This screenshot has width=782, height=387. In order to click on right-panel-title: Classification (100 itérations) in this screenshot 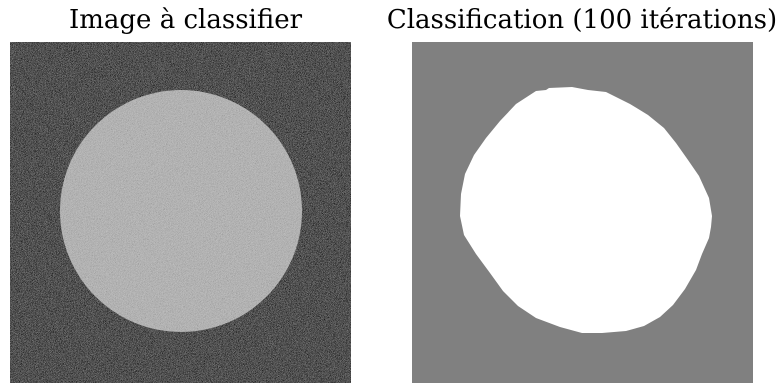, I will do `click(582, 20)`.